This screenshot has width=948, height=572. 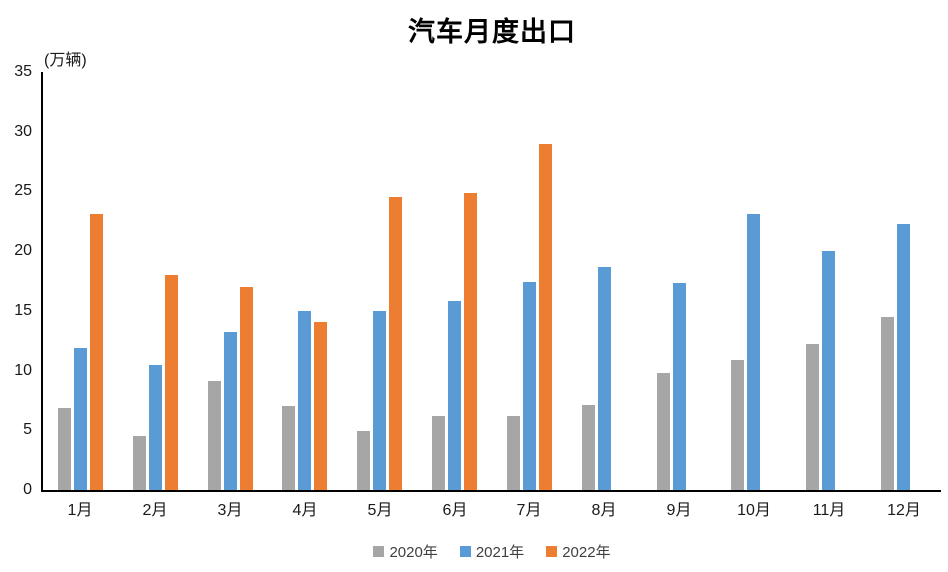 What do you see at coordinates (65, 60) in the screenshot?
I see `y-axis-unit-label: (万辆)` at bounding box center [65, 60].